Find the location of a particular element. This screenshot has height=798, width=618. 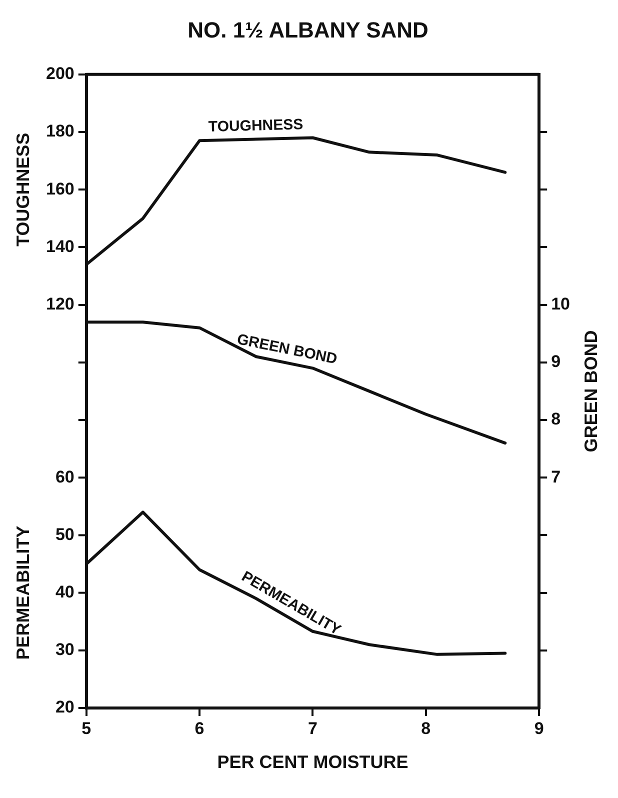

y-tick-label: 140 is located at coordinates (60, 246).